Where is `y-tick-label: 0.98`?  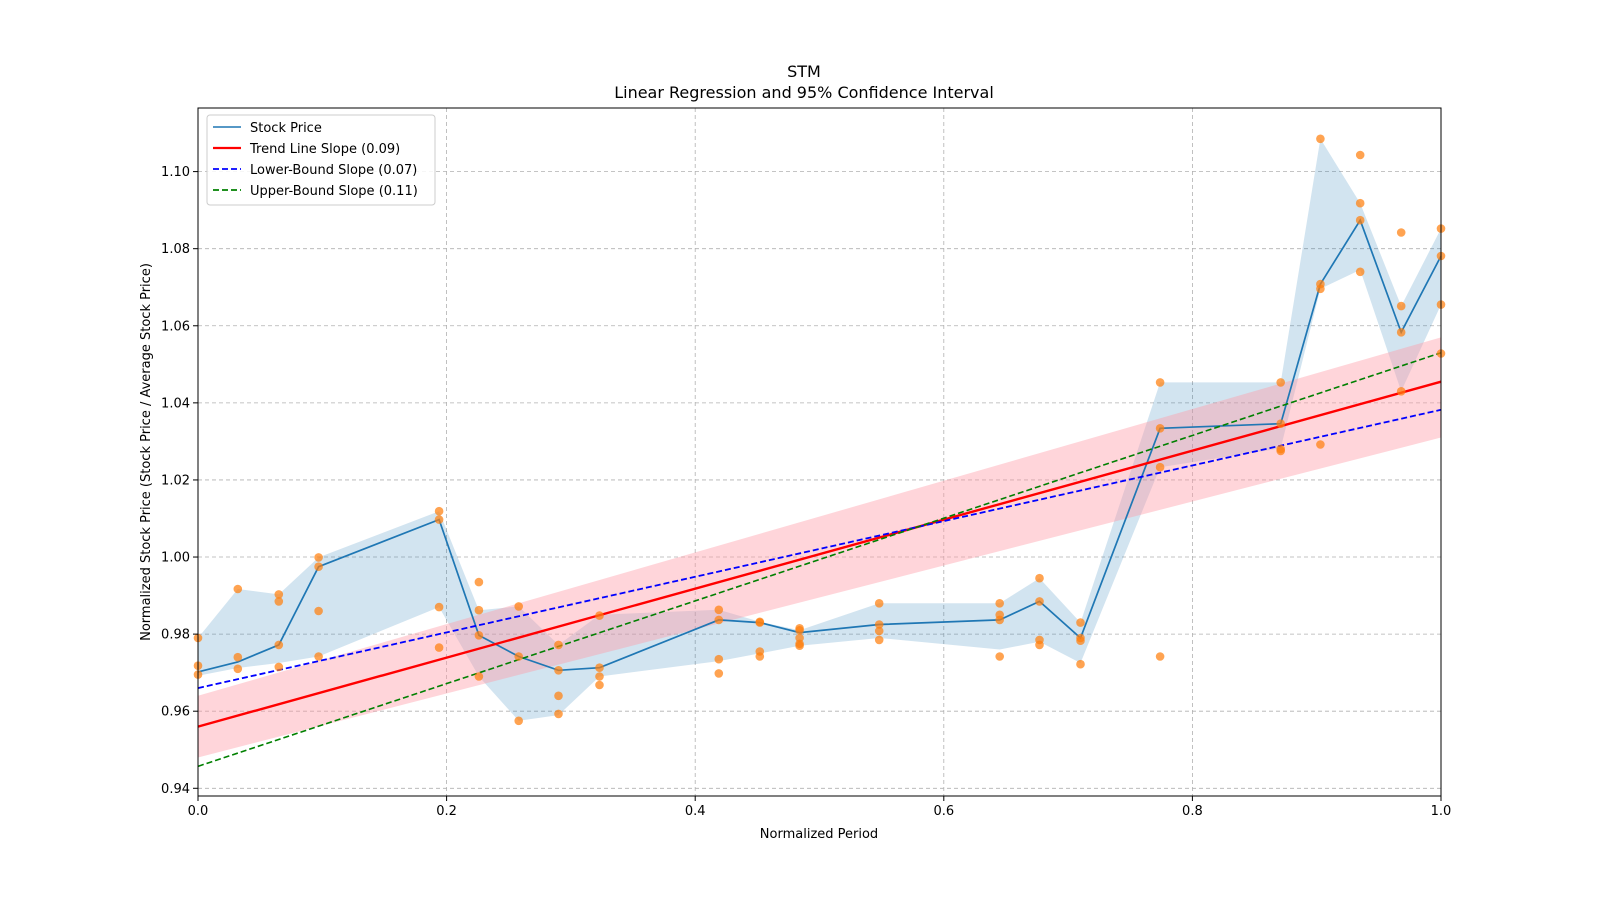 y-tick-label: 0.98 is located at coordinates (175, 635).